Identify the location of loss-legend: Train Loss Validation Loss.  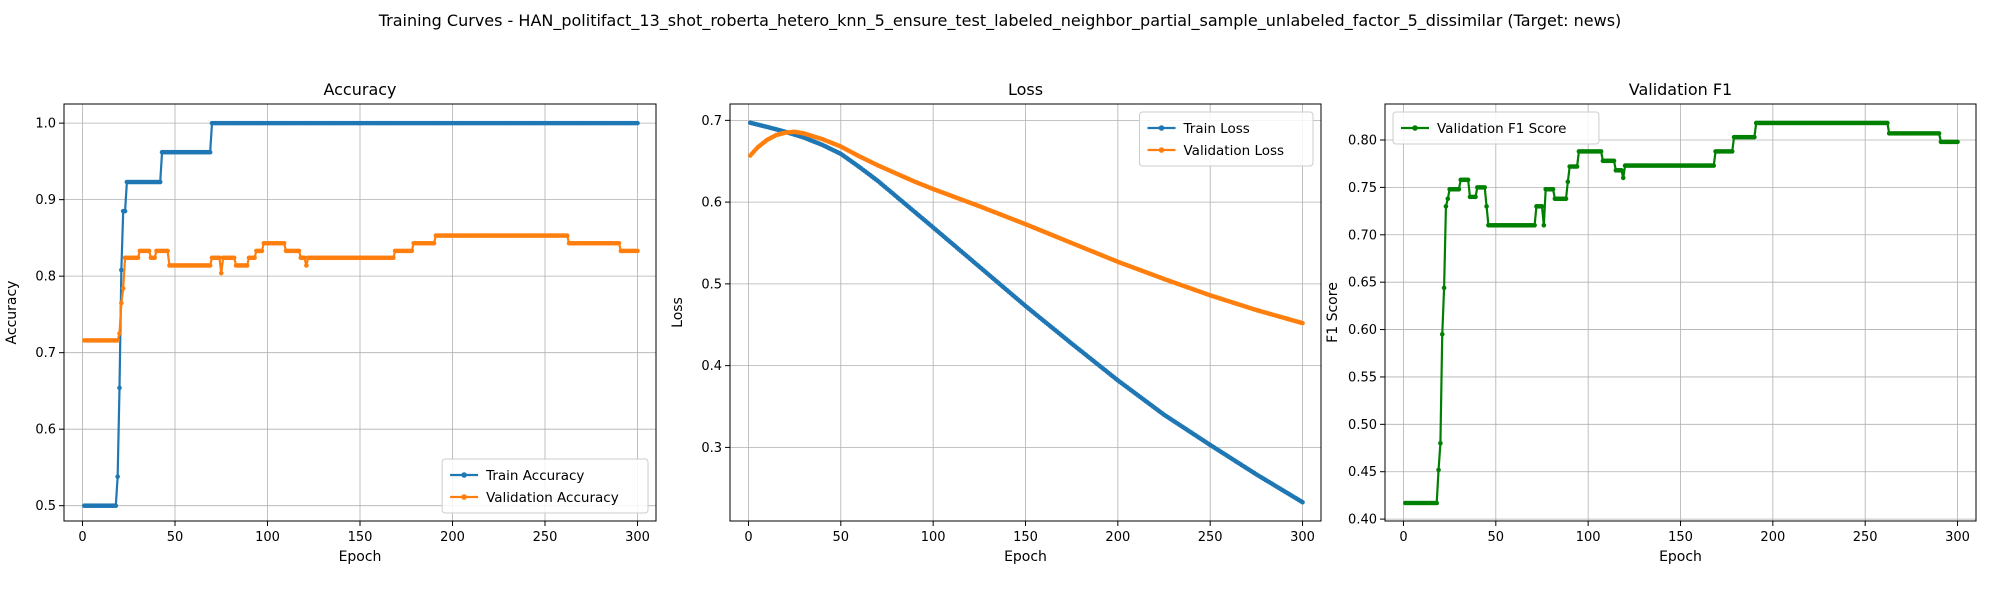
(1226, 139).